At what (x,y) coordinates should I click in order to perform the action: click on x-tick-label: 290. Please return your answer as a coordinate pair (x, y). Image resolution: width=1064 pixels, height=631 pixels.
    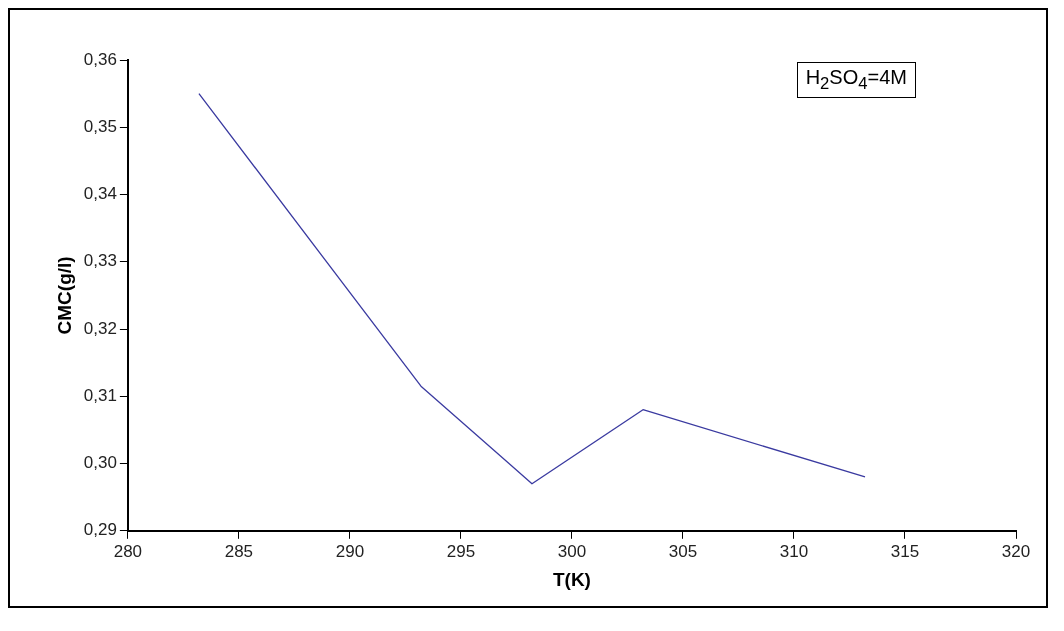
    Looking at the image, I should click on (350, 551).